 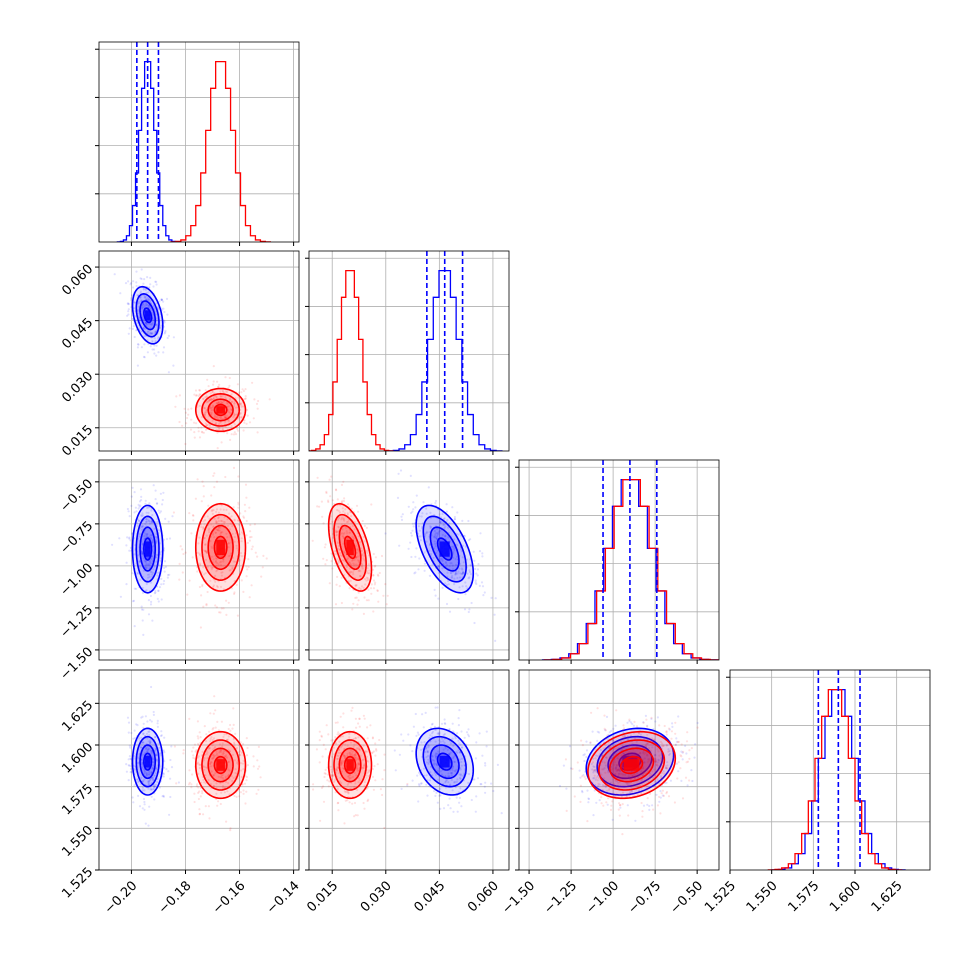 What do you see at coordinates (147, 549) in the screenshot?
I see `contour-line` at bounding box center [147, 549].